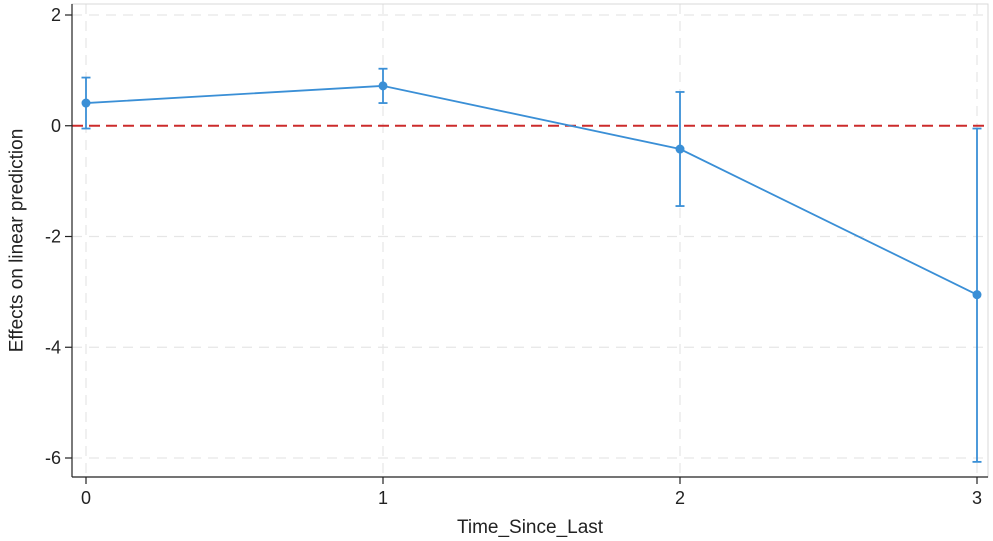 The height and width of the screenshot is (541, 993). I want to click on y-tick-label: -4, so click(53, 347).